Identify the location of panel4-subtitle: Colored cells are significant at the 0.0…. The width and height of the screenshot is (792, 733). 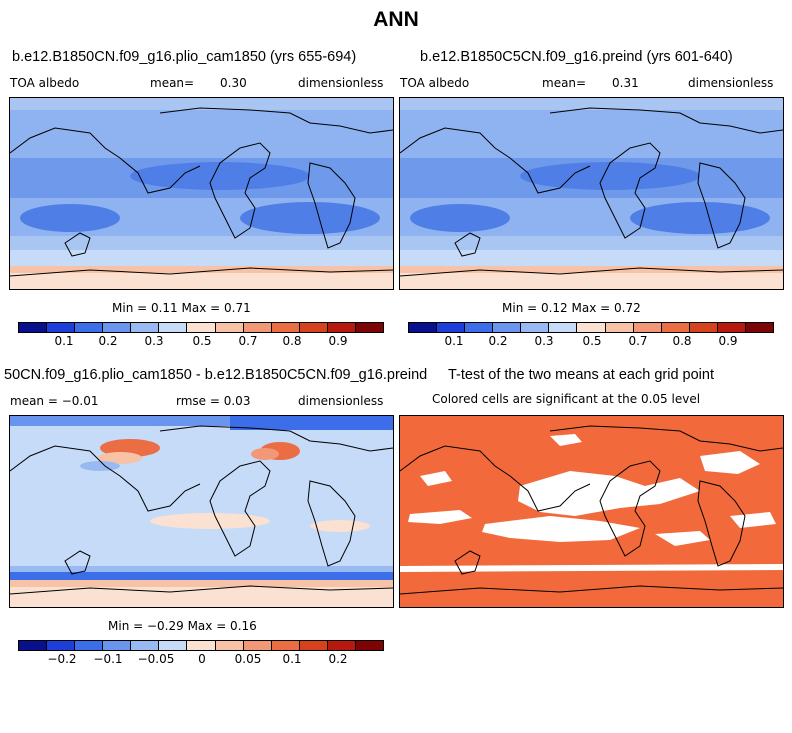
(566, 399).